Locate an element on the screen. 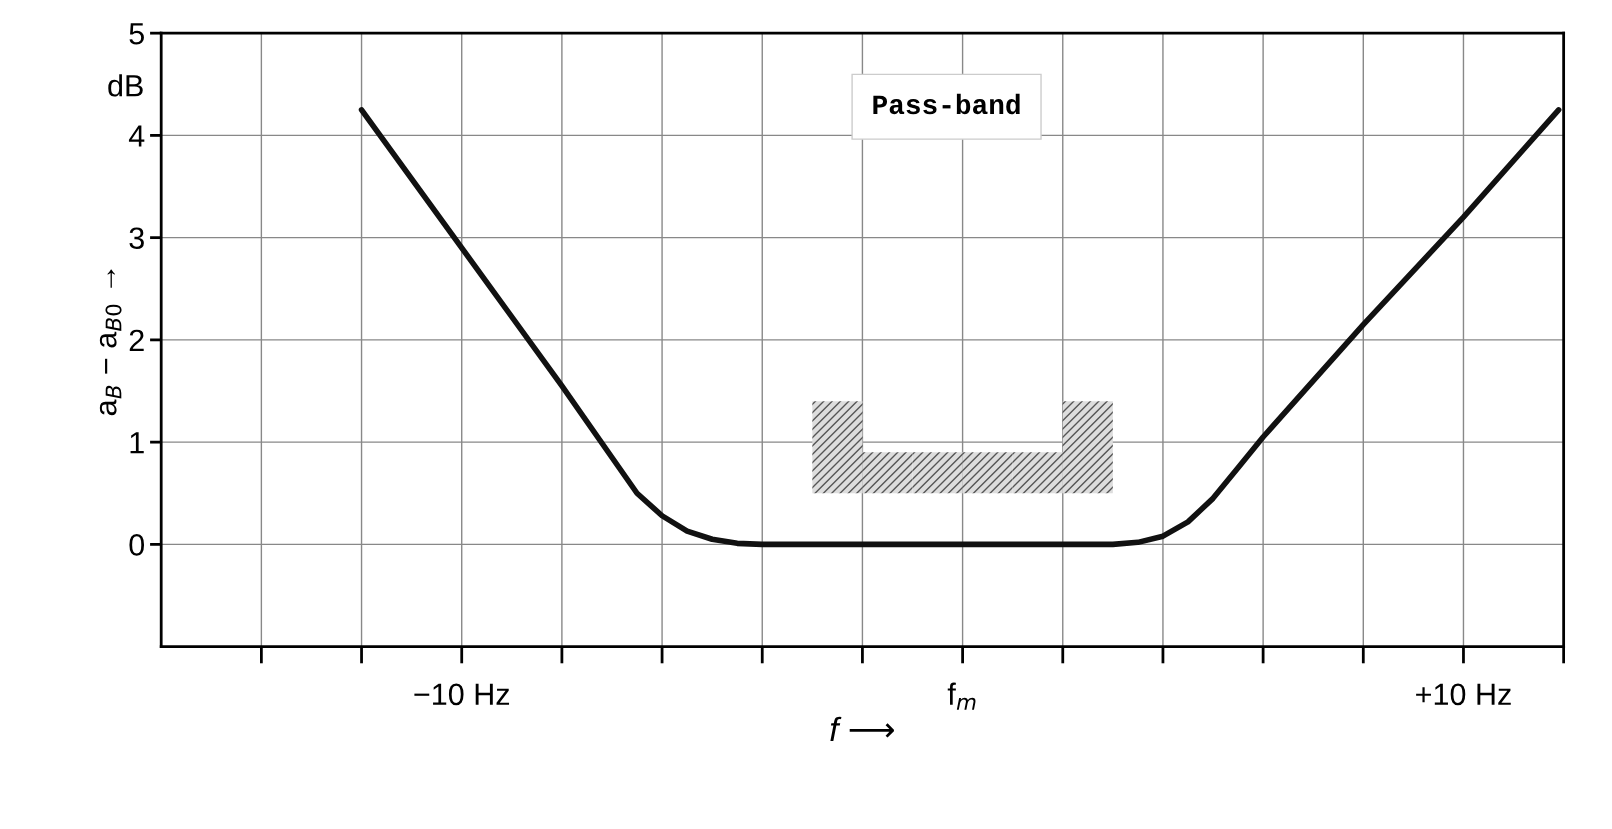  y-tick-label: 1 is located at coordinates (137, 443).